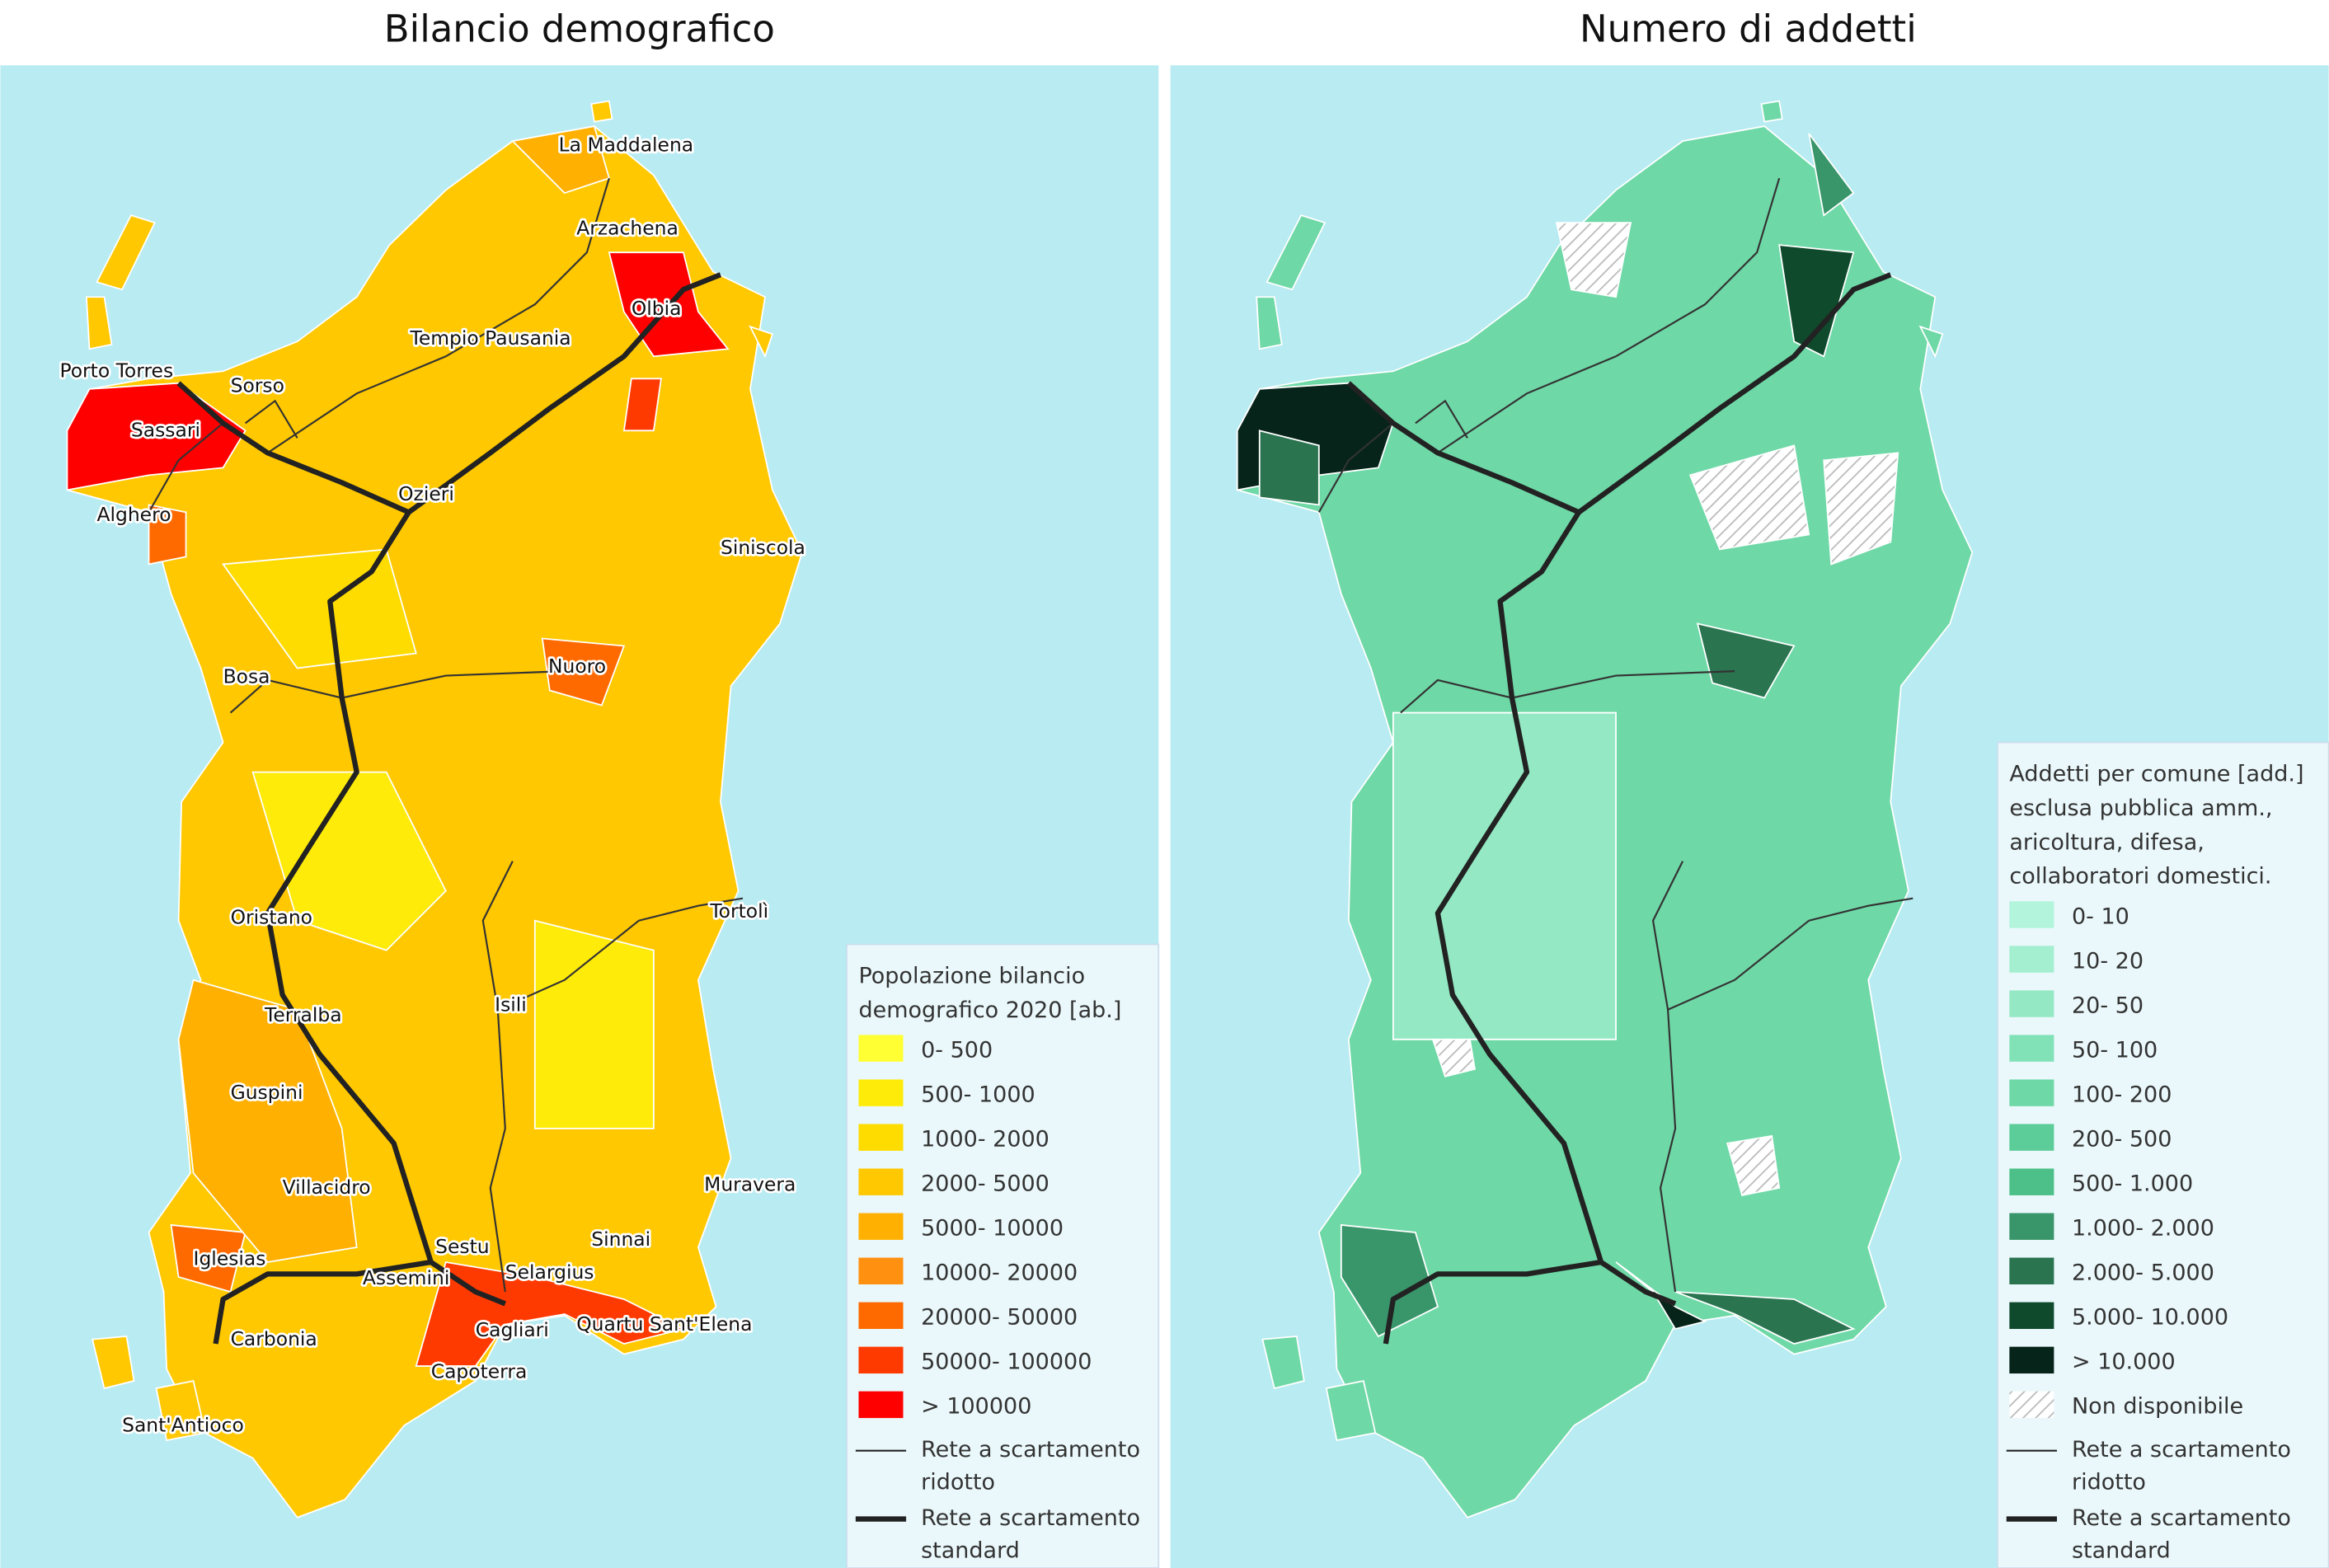 The image size is (2329, 1568). What do you see at coordinates (2106, 842) in the screenshot?
I see `legend-title: aricoltura, difesa,` at bounding box center [2106, 842].